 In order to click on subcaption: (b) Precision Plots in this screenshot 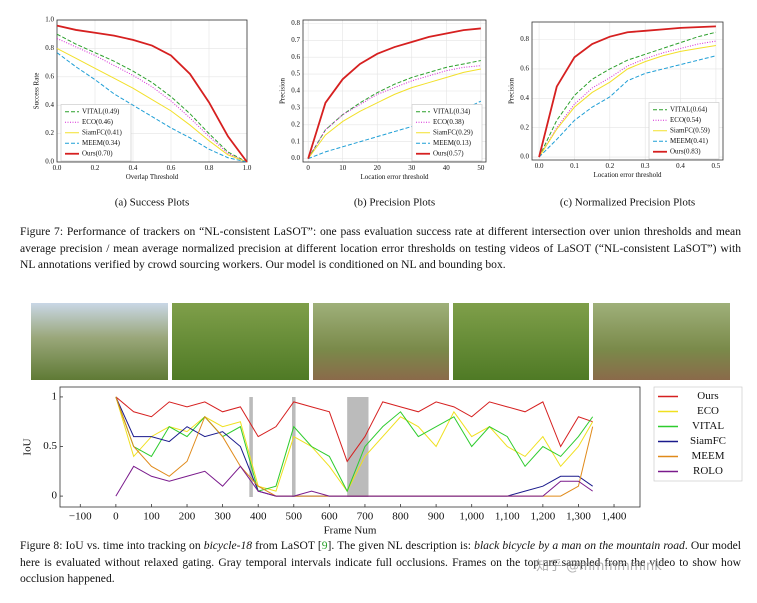, I will do `click(394, 203)`.